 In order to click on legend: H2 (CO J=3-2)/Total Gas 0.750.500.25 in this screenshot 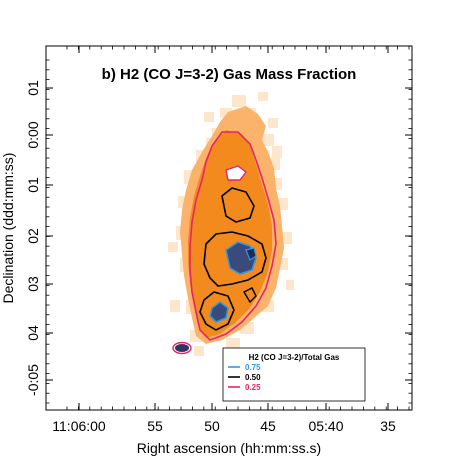, I will do `click(294, 374)`.